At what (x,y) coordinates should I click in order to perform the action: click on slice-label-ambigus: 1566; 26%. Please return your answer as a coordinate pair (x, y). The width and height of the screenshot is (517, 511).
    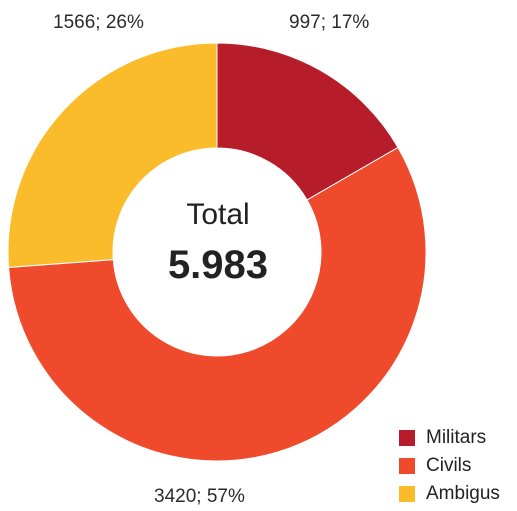
    Looking at the image, I should click on (98, 22).